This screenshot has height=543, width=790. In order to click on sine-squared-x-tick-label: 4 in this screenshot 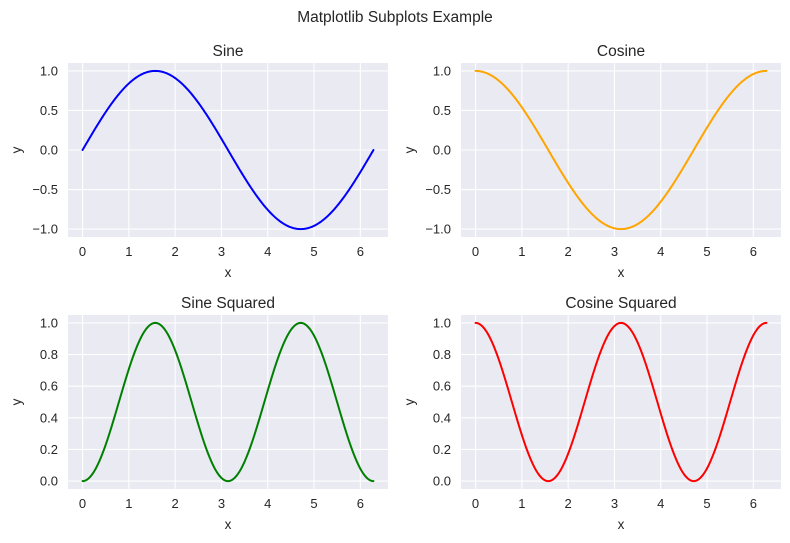, I will do `click(267, 503)`.